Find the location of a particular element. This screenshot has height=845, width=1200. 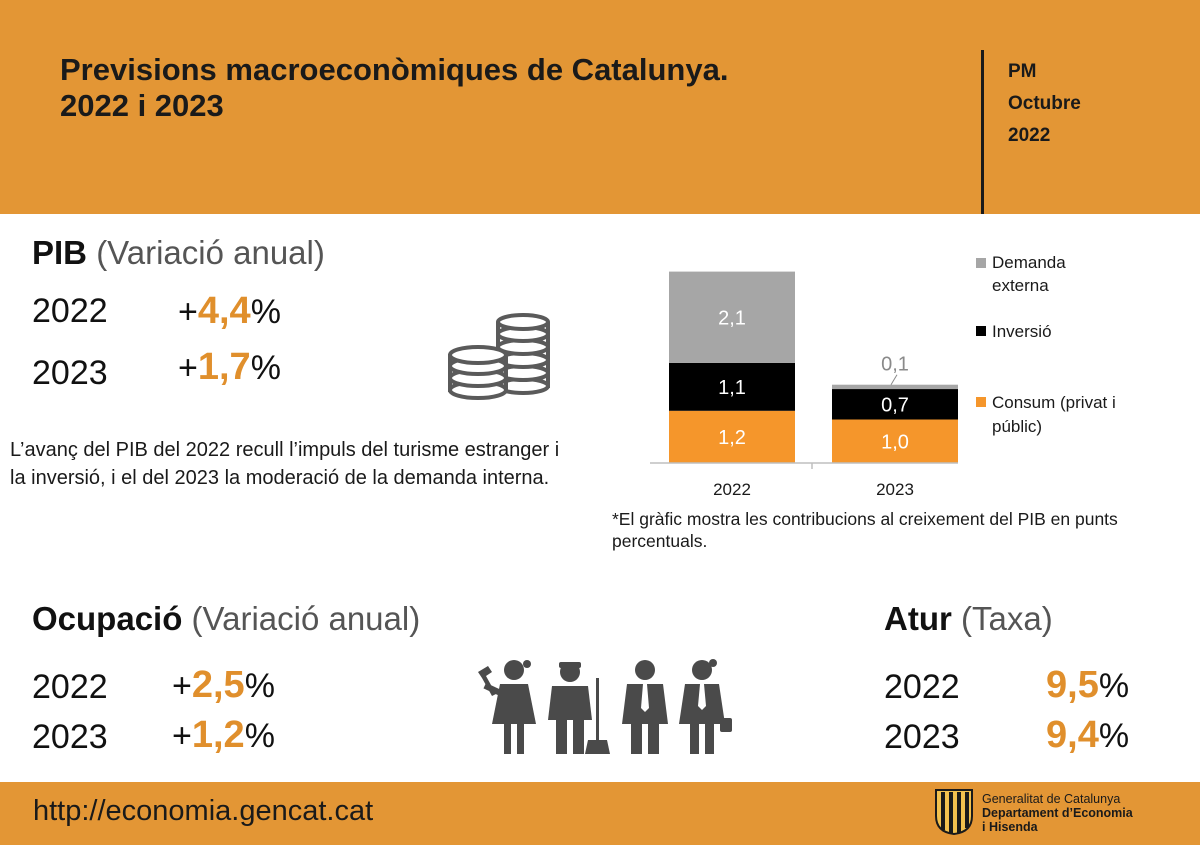

pib-year-2022: 2022 is located at coordinates (70, 311).